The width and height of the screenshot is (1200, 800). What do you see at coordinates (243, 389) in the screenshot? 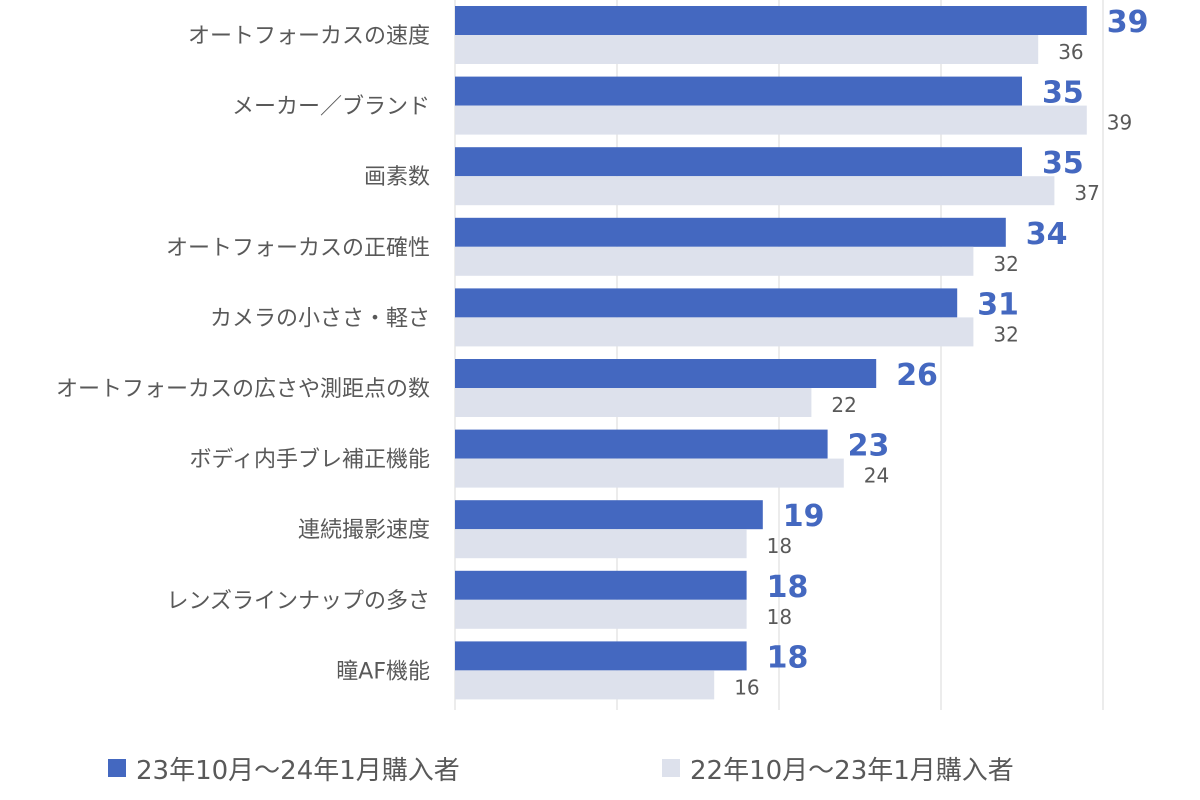
I see `category-label: オートフォーカスの広さや測距点の数` at bounding box center [243, 389].